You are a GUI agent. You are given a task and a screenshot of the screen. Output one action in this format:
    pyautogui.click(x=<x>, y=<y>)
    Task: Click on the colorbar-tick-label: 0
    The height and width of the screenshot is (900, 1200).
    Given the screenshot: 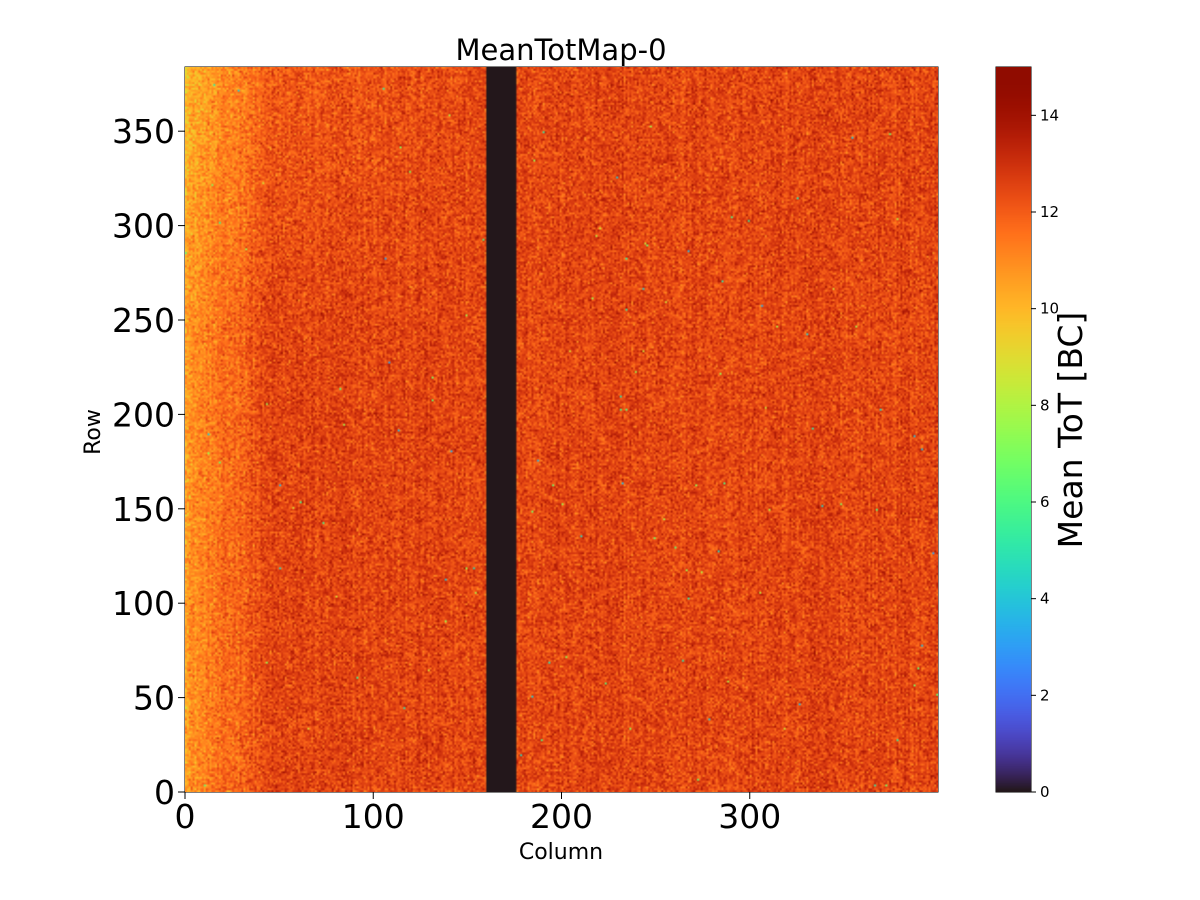 What is the action you would take?
    pyautogui.click(x=1045, y=792)
    